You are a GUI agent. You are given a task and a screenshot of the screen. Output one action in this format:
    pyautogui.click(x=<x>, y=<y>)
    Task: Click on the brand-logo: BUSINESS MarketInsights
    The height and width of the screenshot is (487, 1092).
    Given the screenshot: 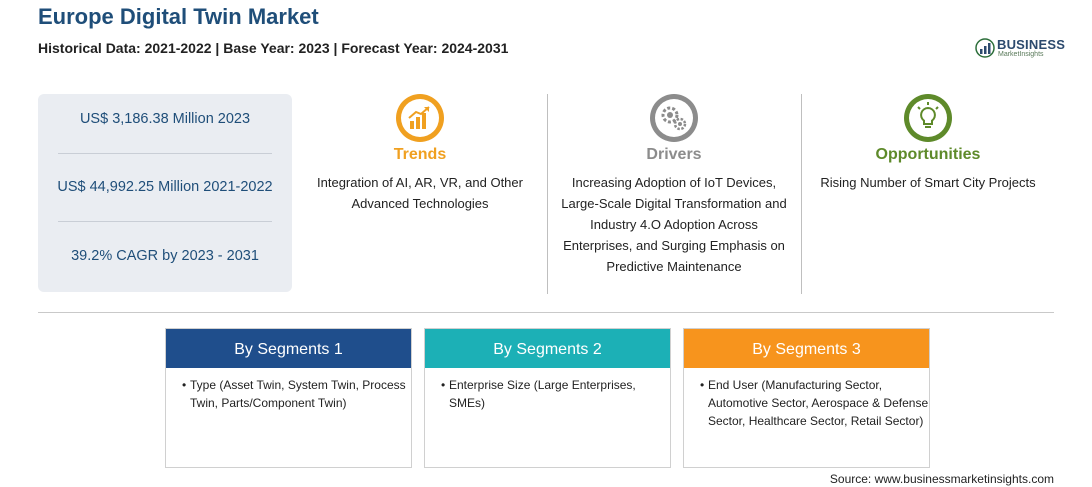 What is the action you would take?
    pyautogui.click(x=1020, y=49)
    